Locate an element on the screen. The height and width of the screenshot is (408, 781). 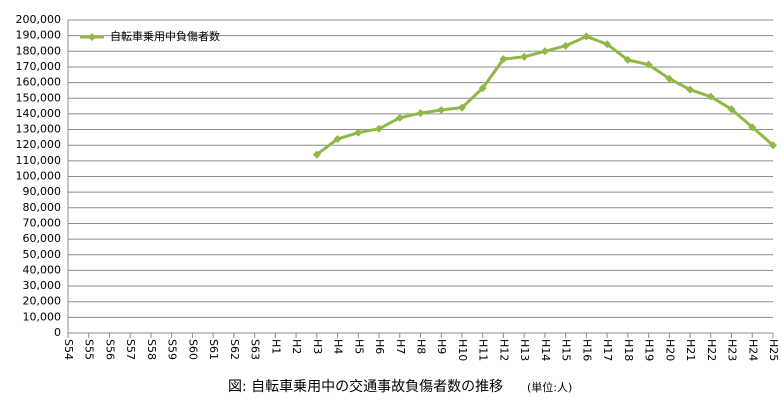
y-tick-label: 100,000 is located at coordinates (39, 176).